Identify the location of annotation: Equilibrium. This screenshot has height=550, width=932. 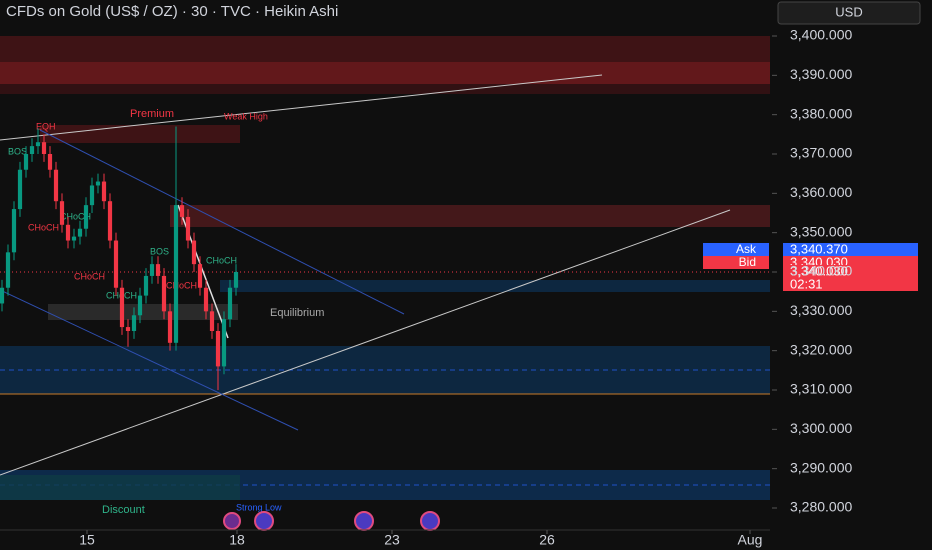
(297, 313).